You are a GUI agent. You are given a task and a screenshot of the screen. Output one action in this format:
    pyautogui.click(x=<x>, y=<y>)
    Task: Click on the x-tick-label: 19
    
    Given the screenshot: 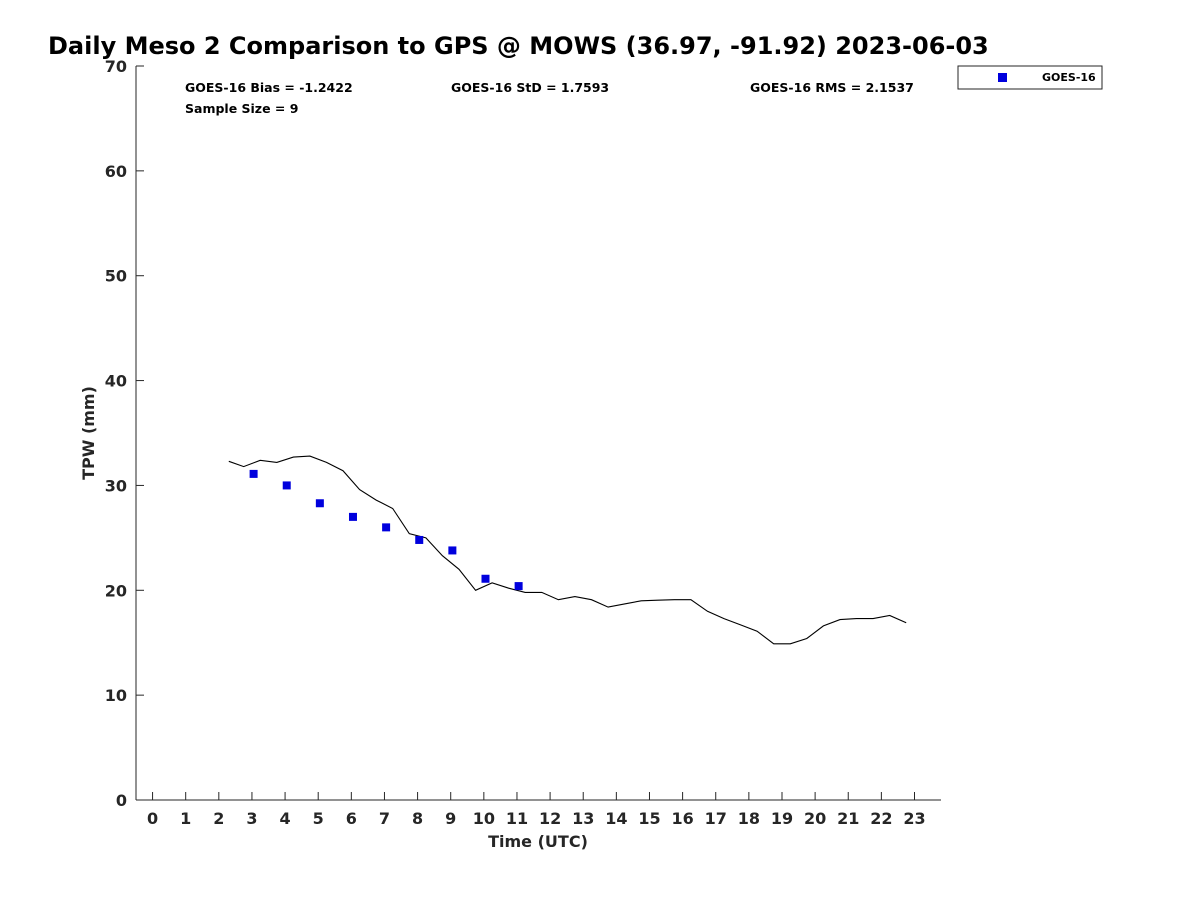 What is the action you would take?
    pyautogui.click(x=782, y=818)
    